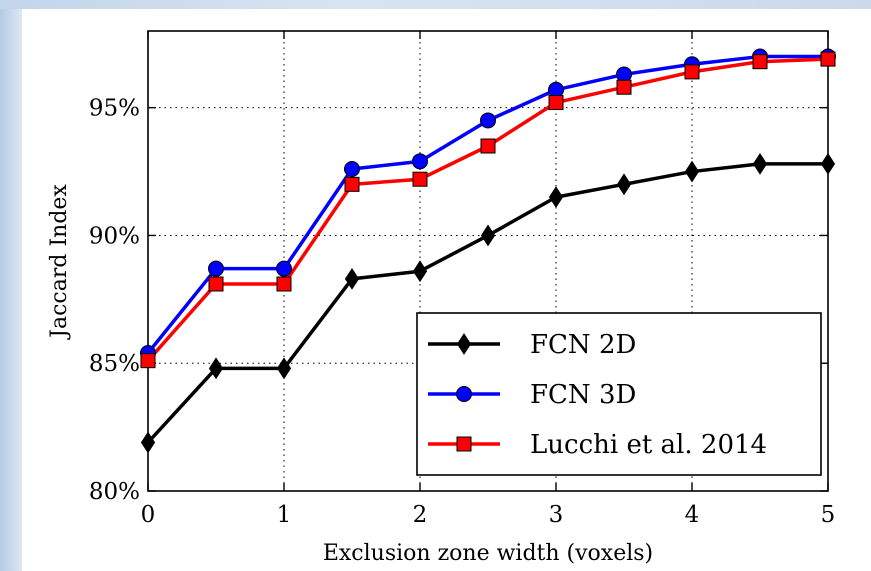 This screenshot has width=871, height=571. Describe the element at coordinates (828, 515) in the screenshot. I see `x-tick-label: 5` at that location.